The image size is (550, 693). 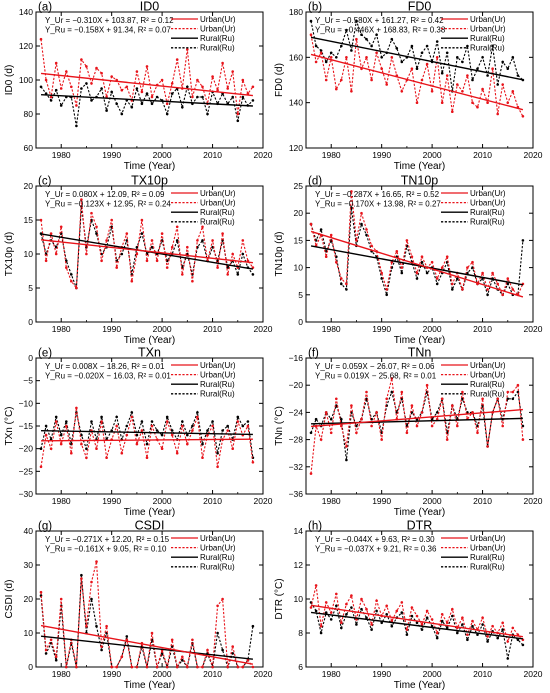 I want to click on equation-urban: Y_Ur = 0.008X − 18.26, R² = 0.01, so click(x=105, y=366).